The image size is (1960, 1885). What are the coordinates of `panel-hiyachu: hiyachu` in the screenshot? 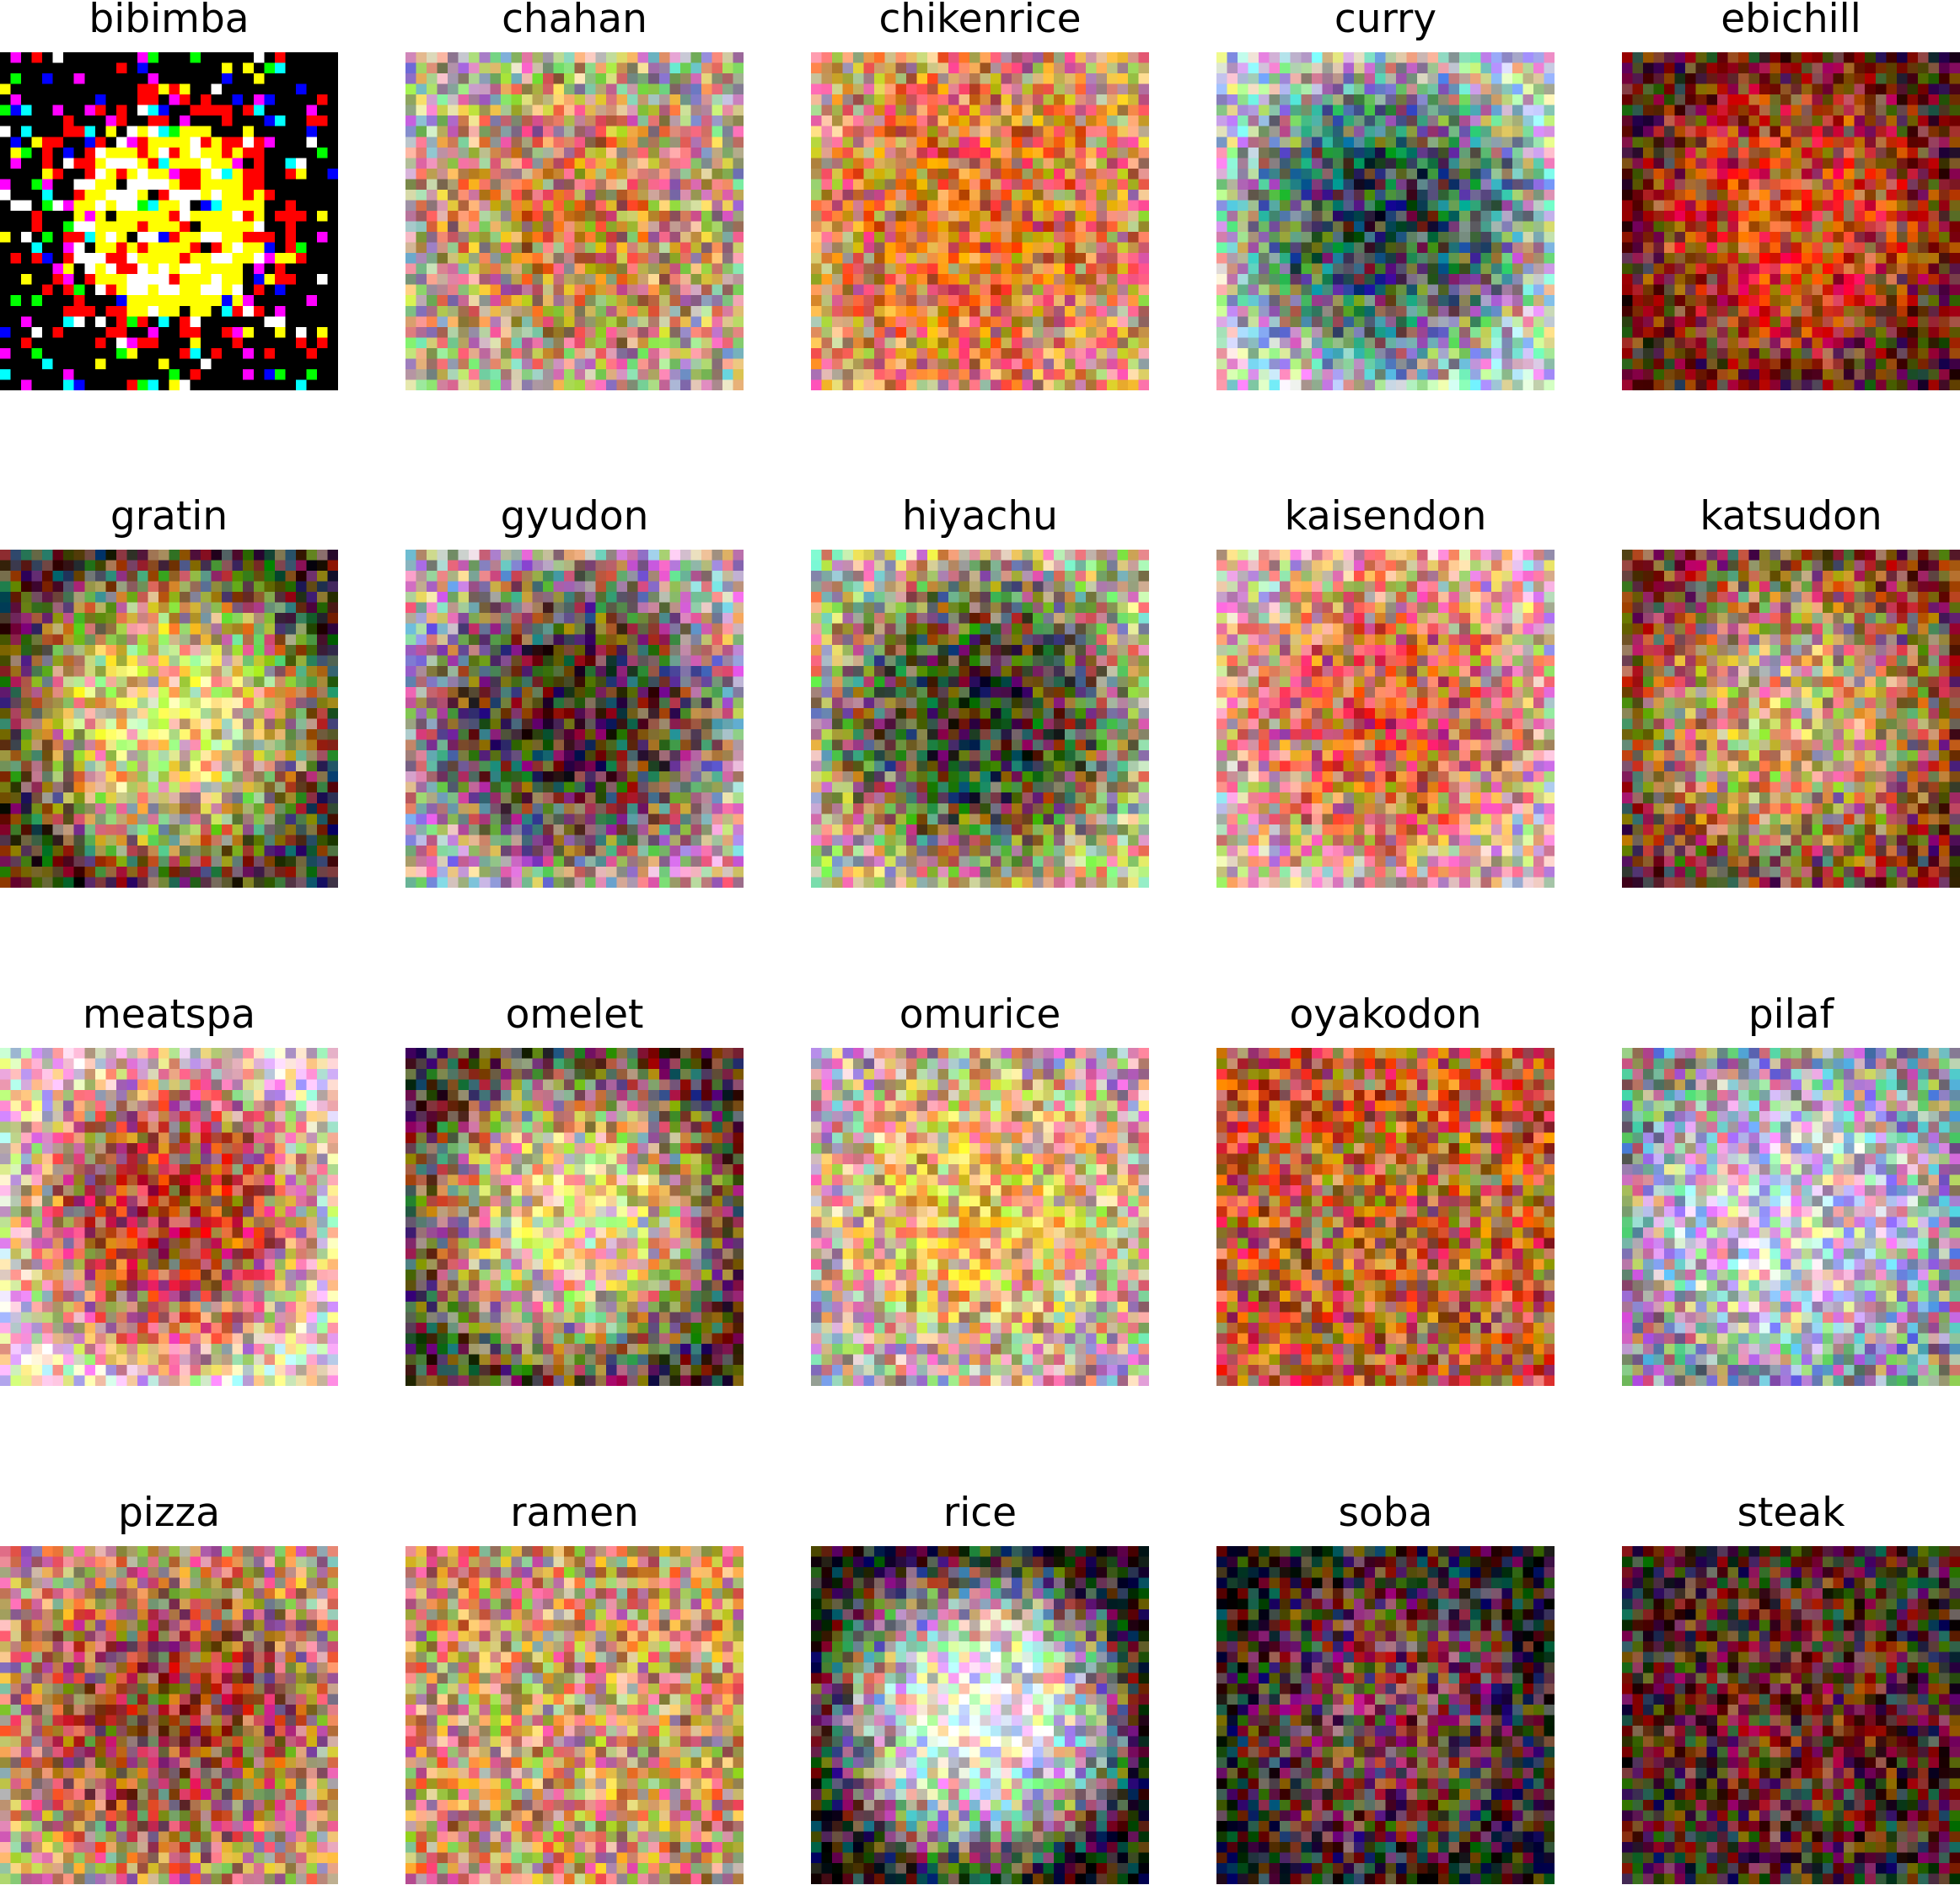 It's located at (980, 690).